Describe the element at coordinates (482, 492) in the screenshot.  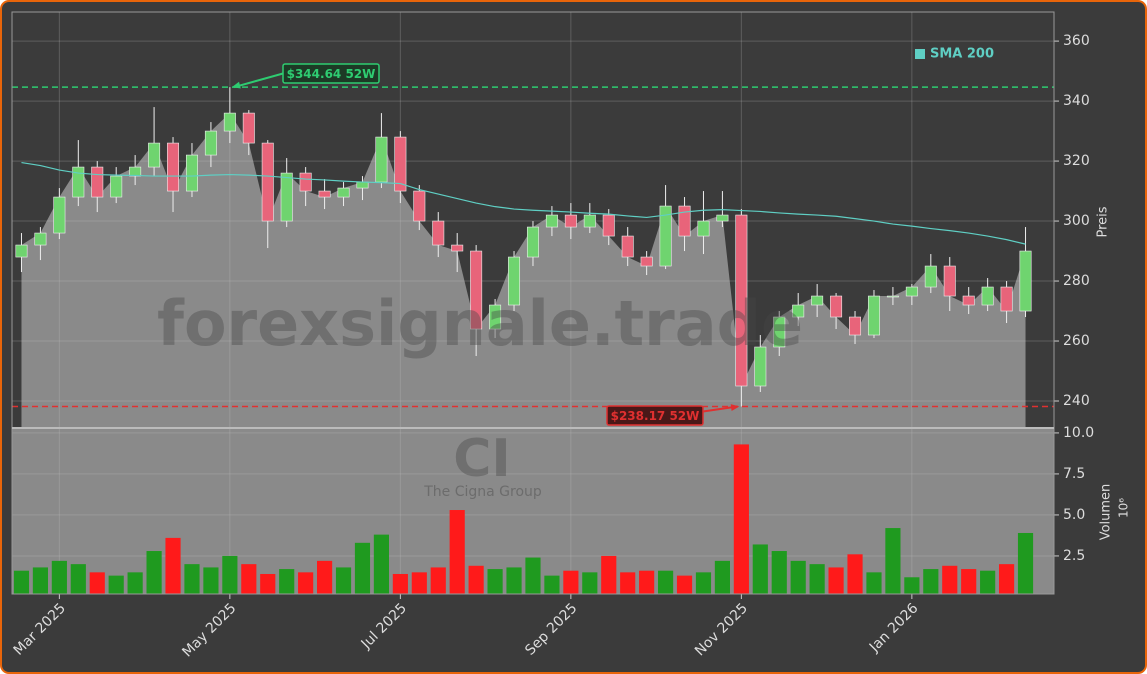
I see `watermark: The Cigna Group` at that location.